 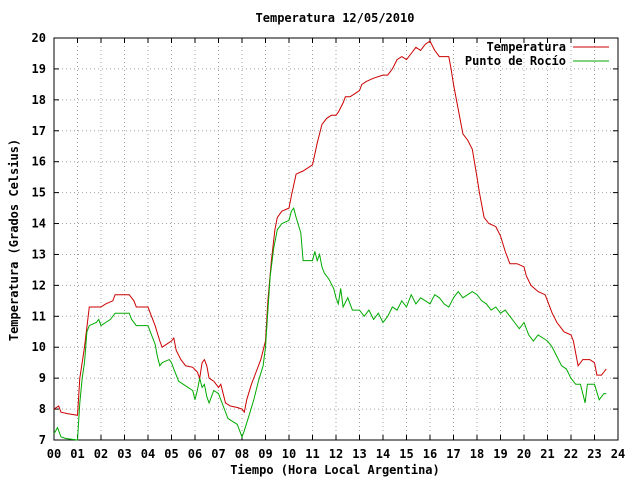 I want to click on x-tick-label: 10, so click(x=289, y=454).